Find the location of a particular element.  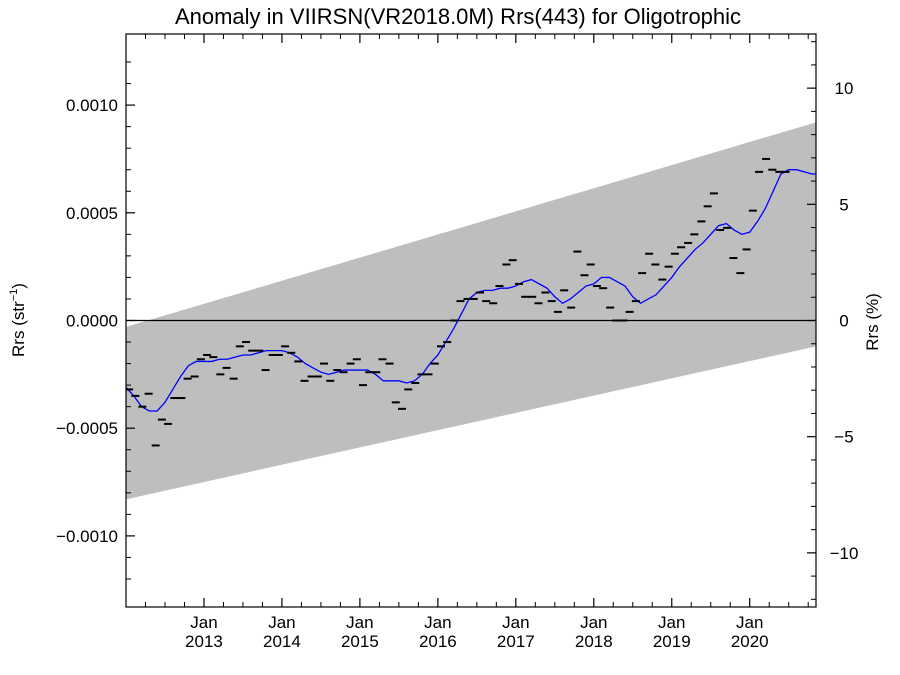

left-tick-label: −0.0010 is located at coordinates (87, 536).